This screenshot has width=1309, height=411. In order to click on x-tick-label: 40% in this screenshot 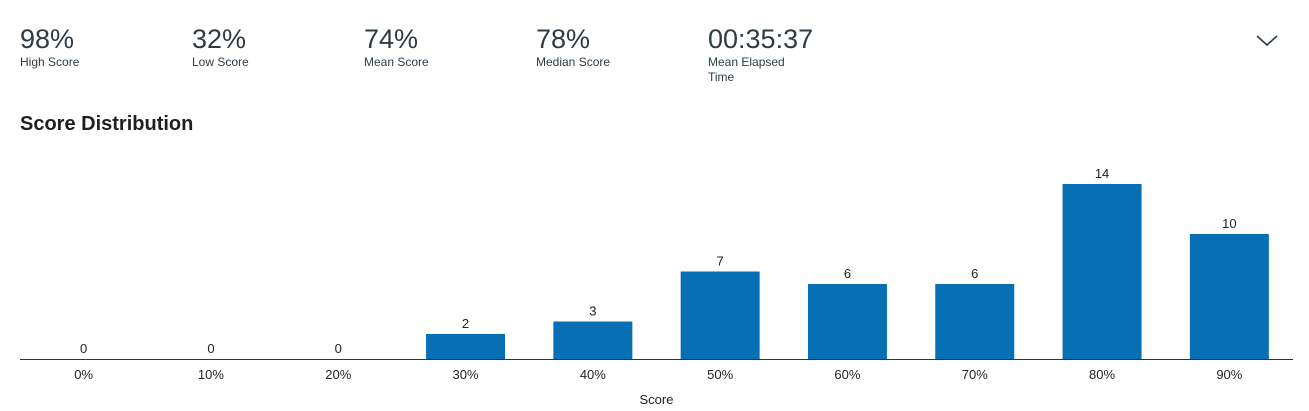, I will do `click(593, 374)`.